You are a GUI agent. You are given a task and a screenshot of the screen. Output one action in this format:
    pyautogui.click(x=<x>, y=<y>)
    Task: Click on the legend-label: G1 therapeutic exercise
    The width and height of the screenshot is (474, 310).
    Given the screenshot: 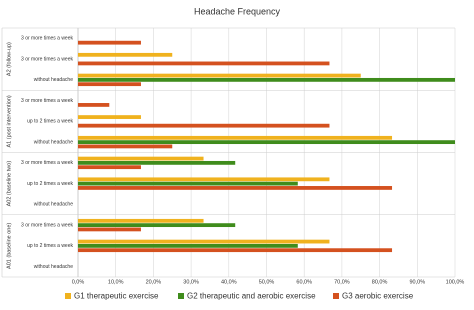 What is the action you would take?
    pyautogui.click(x=116, y=296)
    